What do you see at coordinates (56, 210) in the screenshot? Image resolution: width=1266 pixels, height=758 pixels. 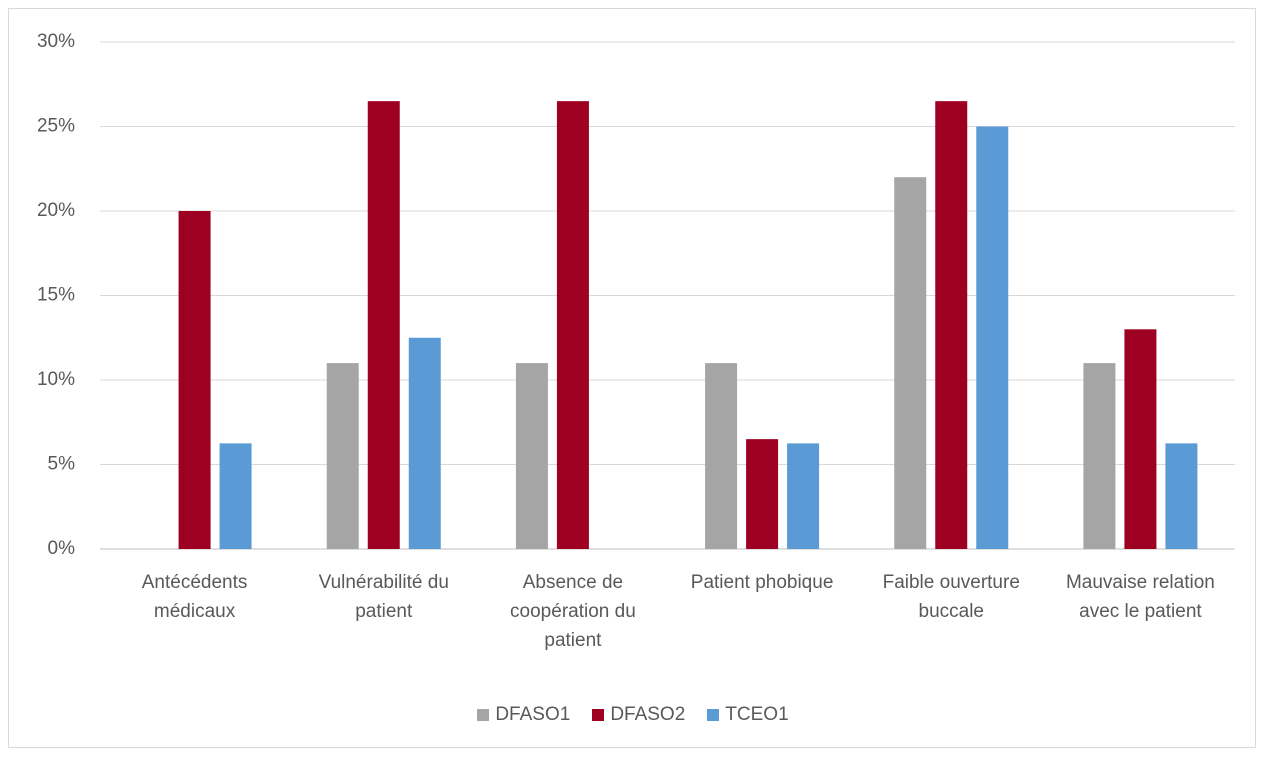 I see `y-tick-label: 20%` at bounding box center [56, 210].